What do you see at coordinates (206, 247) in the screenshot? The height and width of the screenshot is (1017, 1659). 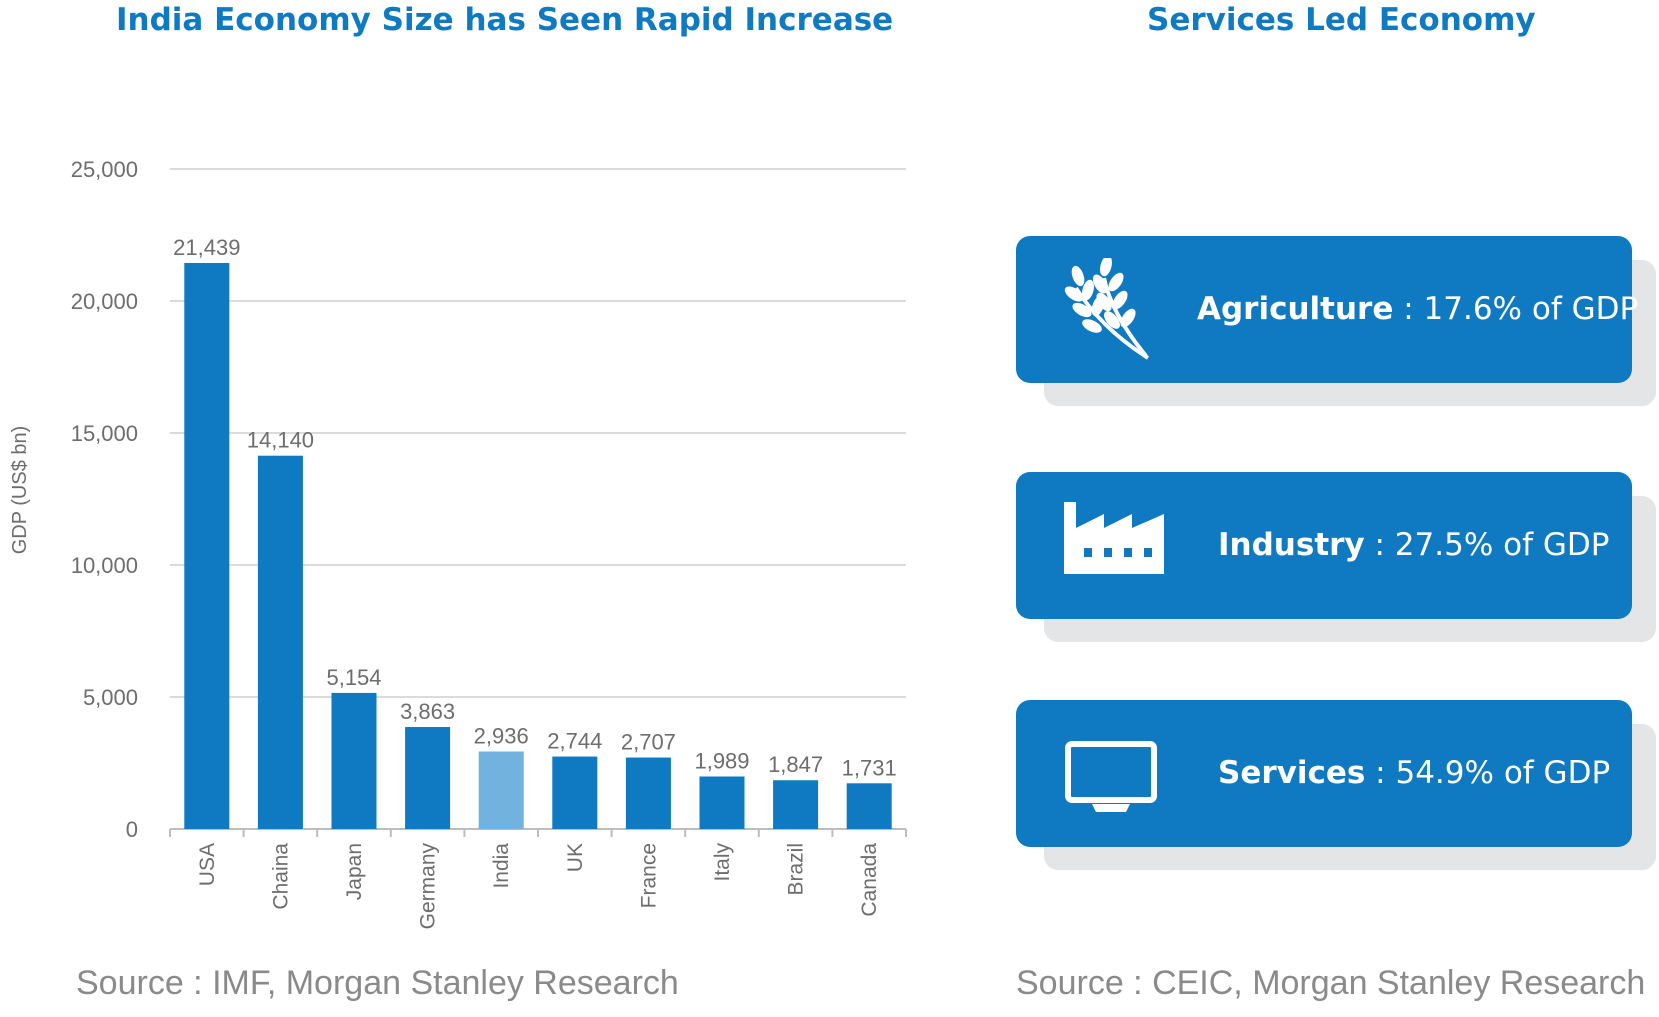 I see `data-label-usa: 21,439` at bounding box center [206, 247].